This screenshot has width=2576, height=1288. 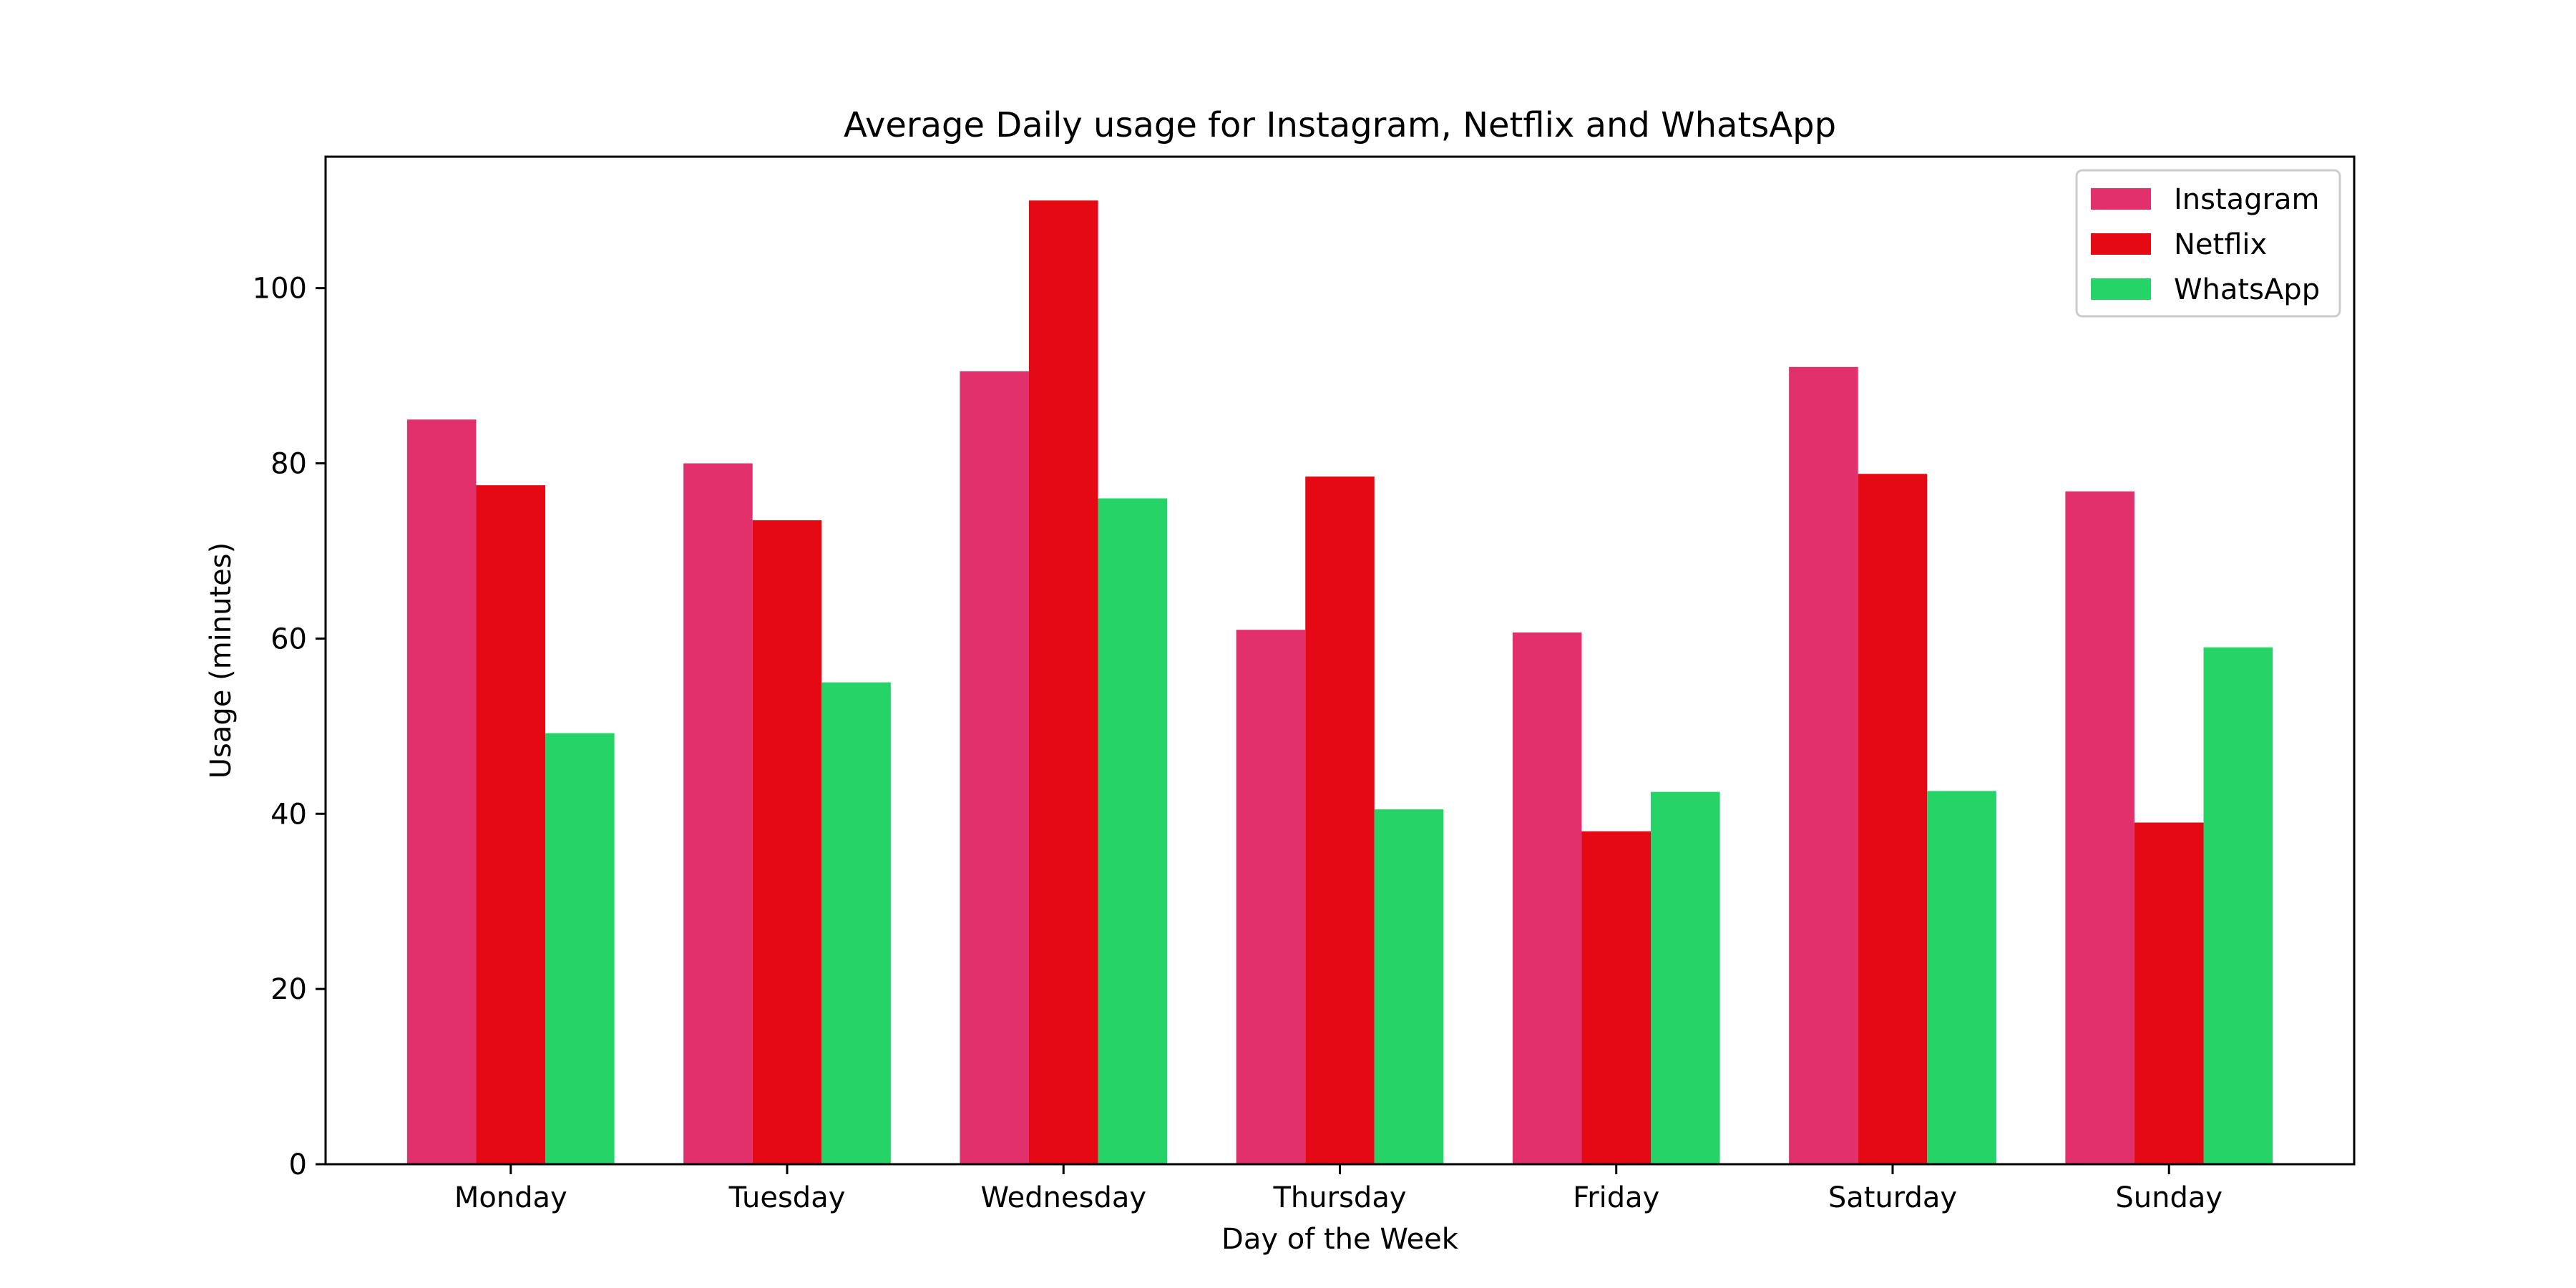 I want to click on x-tick-label-thursday: Thursday, so click(x=1340, y=1197).